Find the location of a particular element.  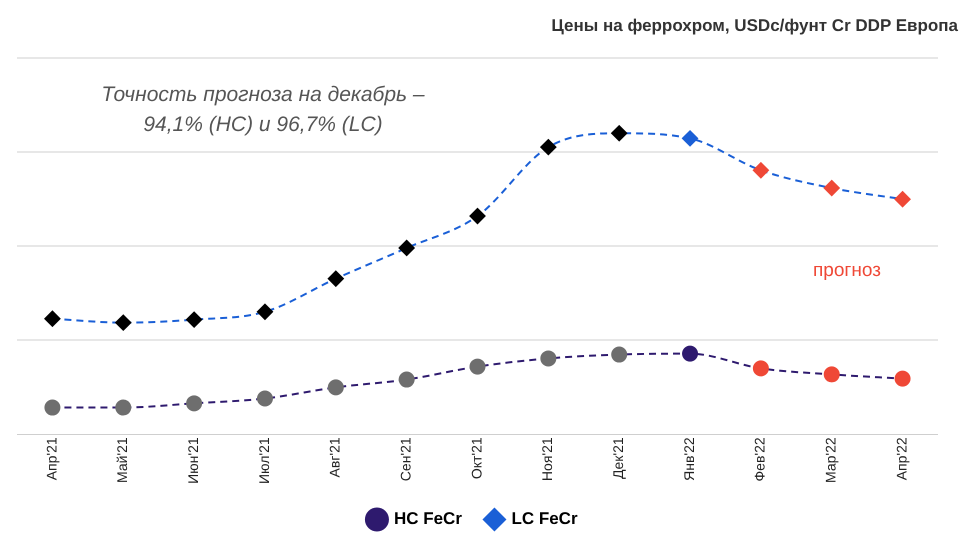

x-tick-label: Янв'22 is located at coordinates (688, 459).